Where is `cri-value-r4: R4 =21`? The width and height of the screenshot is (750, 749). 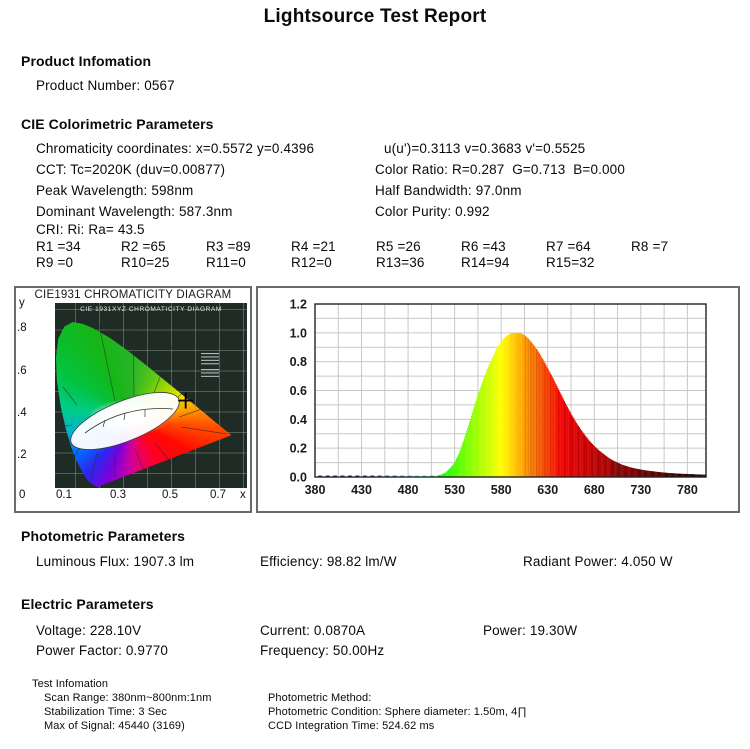 cri-value-r4: R4 =21 is located at coordinates (313, 246).